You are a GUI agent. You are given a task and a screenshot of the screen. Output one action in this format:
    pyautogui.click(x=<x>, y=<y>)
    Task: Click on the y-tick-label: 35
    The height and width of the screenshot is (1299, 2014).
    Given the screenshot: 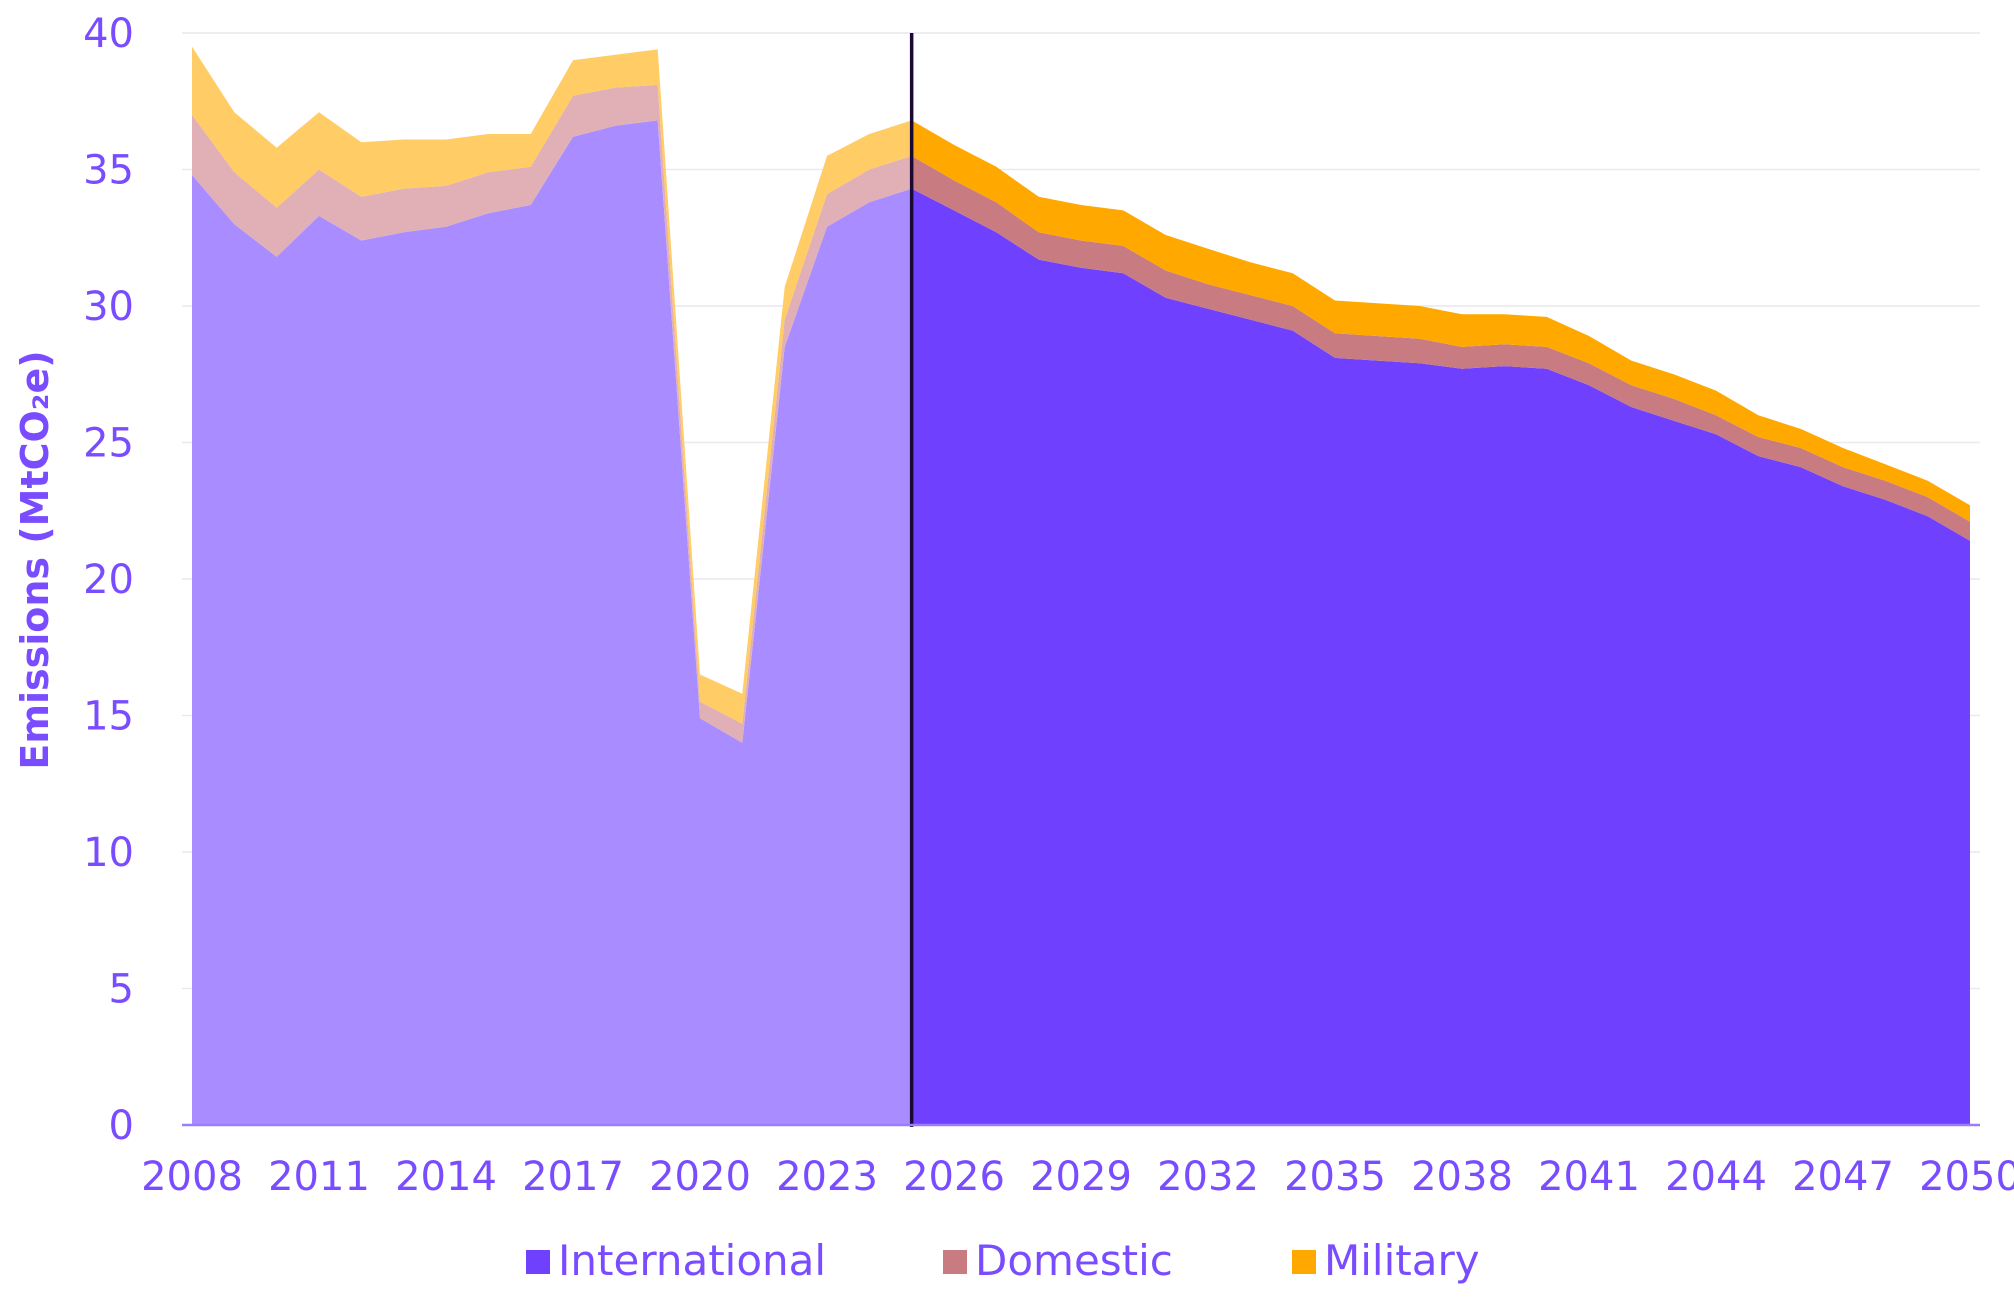 What is the action you would take?
    pyautogui.click(x=108, y=171)
    